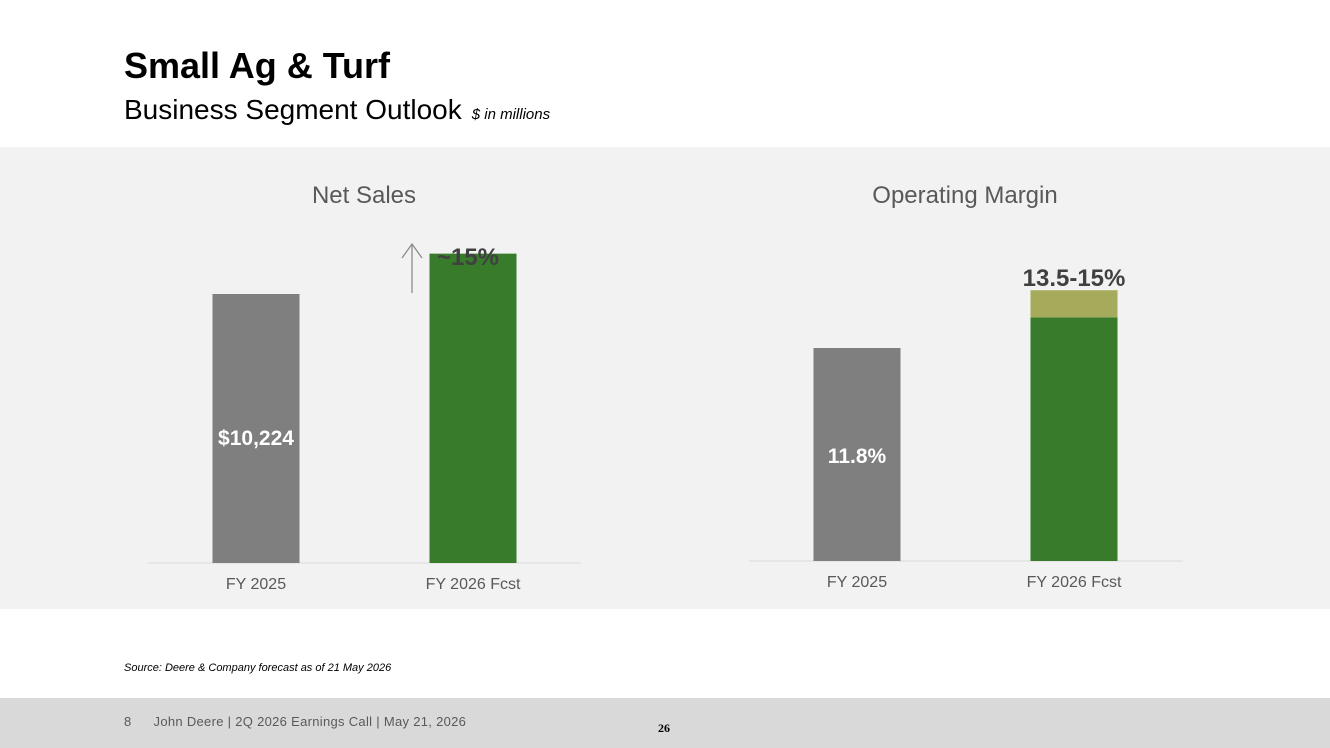  What do you see at coordinates (857, 582) in the screenshot?
I see `op-margin-tick-label-1: FY 2025` at bounding box center [857, 582].